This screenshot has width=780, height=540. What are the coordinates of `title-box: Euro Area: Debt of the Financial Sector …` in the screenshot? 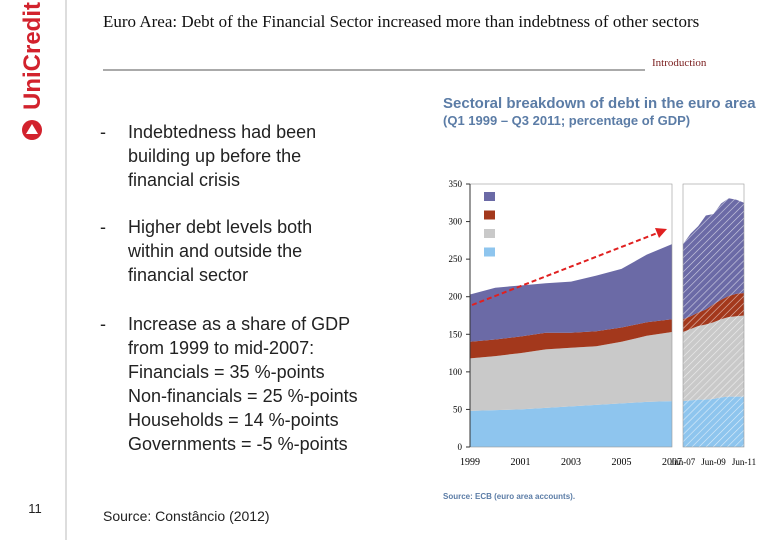 It's located at (401, 21).